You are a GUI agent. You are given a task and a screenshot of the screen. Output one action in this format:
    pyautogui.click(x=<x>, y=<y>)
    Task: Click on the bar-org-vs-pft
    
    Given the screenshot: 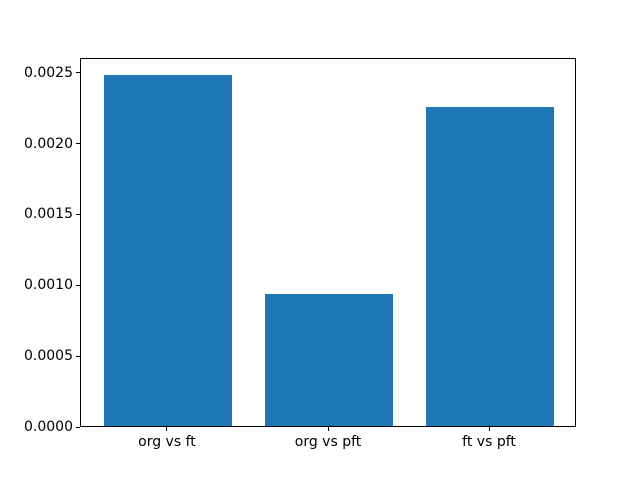 What is the action you would take?
    pyautogui.click(x=329, y=360)
    